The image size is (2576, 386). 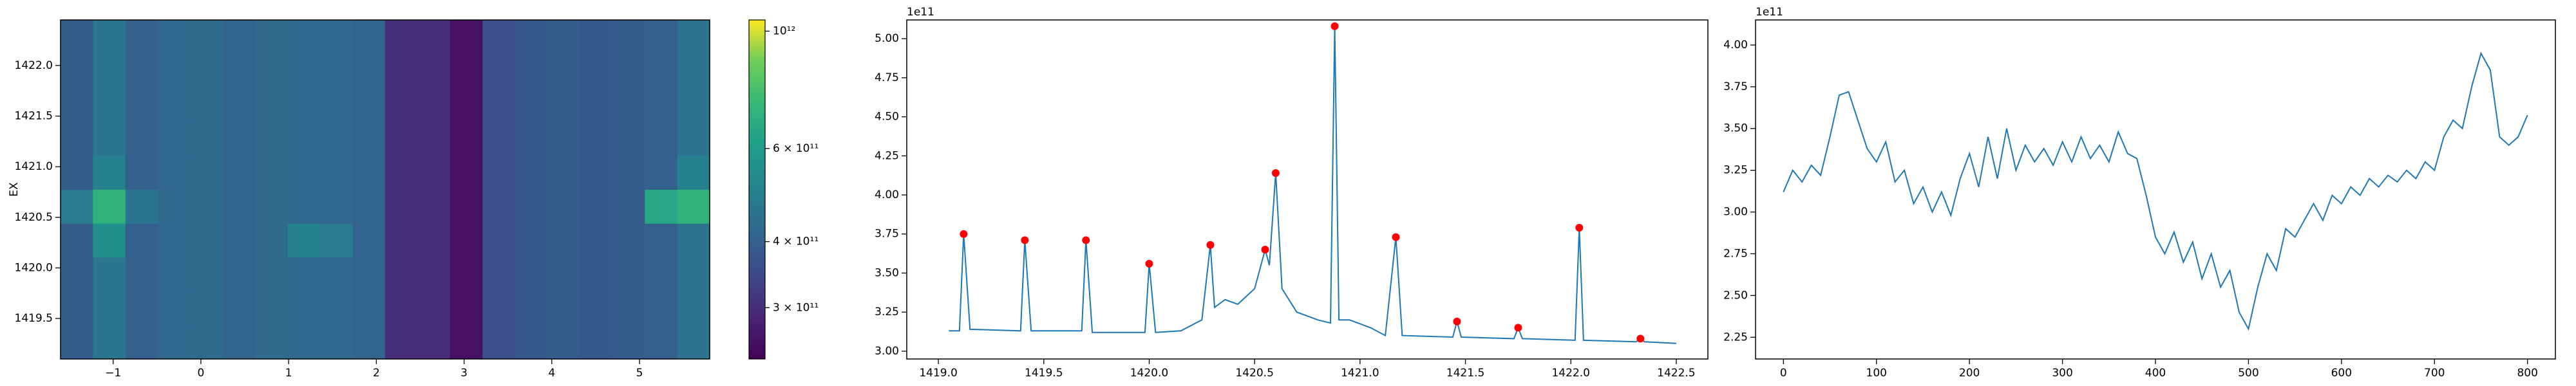 I want to click on y-tick-label: 1420.0, so click(x=34, y=267).